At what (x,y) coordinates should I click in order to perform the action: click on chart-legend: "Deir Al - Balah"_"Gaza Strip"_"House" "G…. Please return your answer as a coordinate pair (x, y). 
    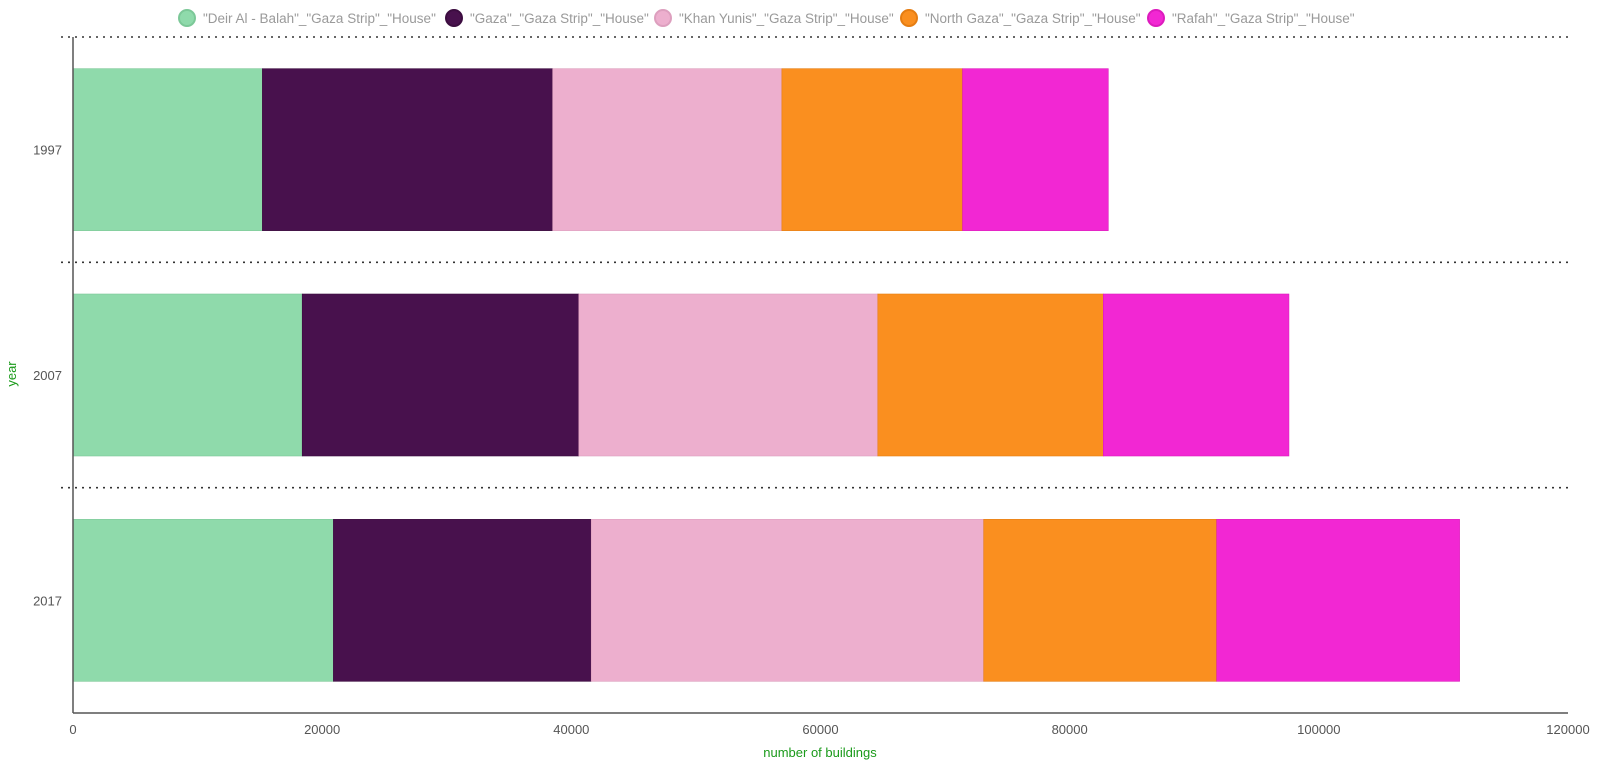
    Looking at the image, I should click on (802, 18).